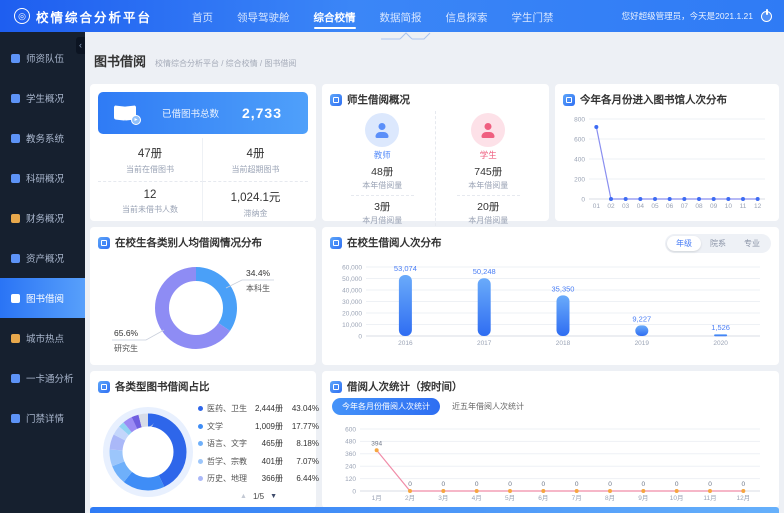  Describe the element at coordinates (577, 498) in the screenshot. I see `svg-text: 7月` at that location.